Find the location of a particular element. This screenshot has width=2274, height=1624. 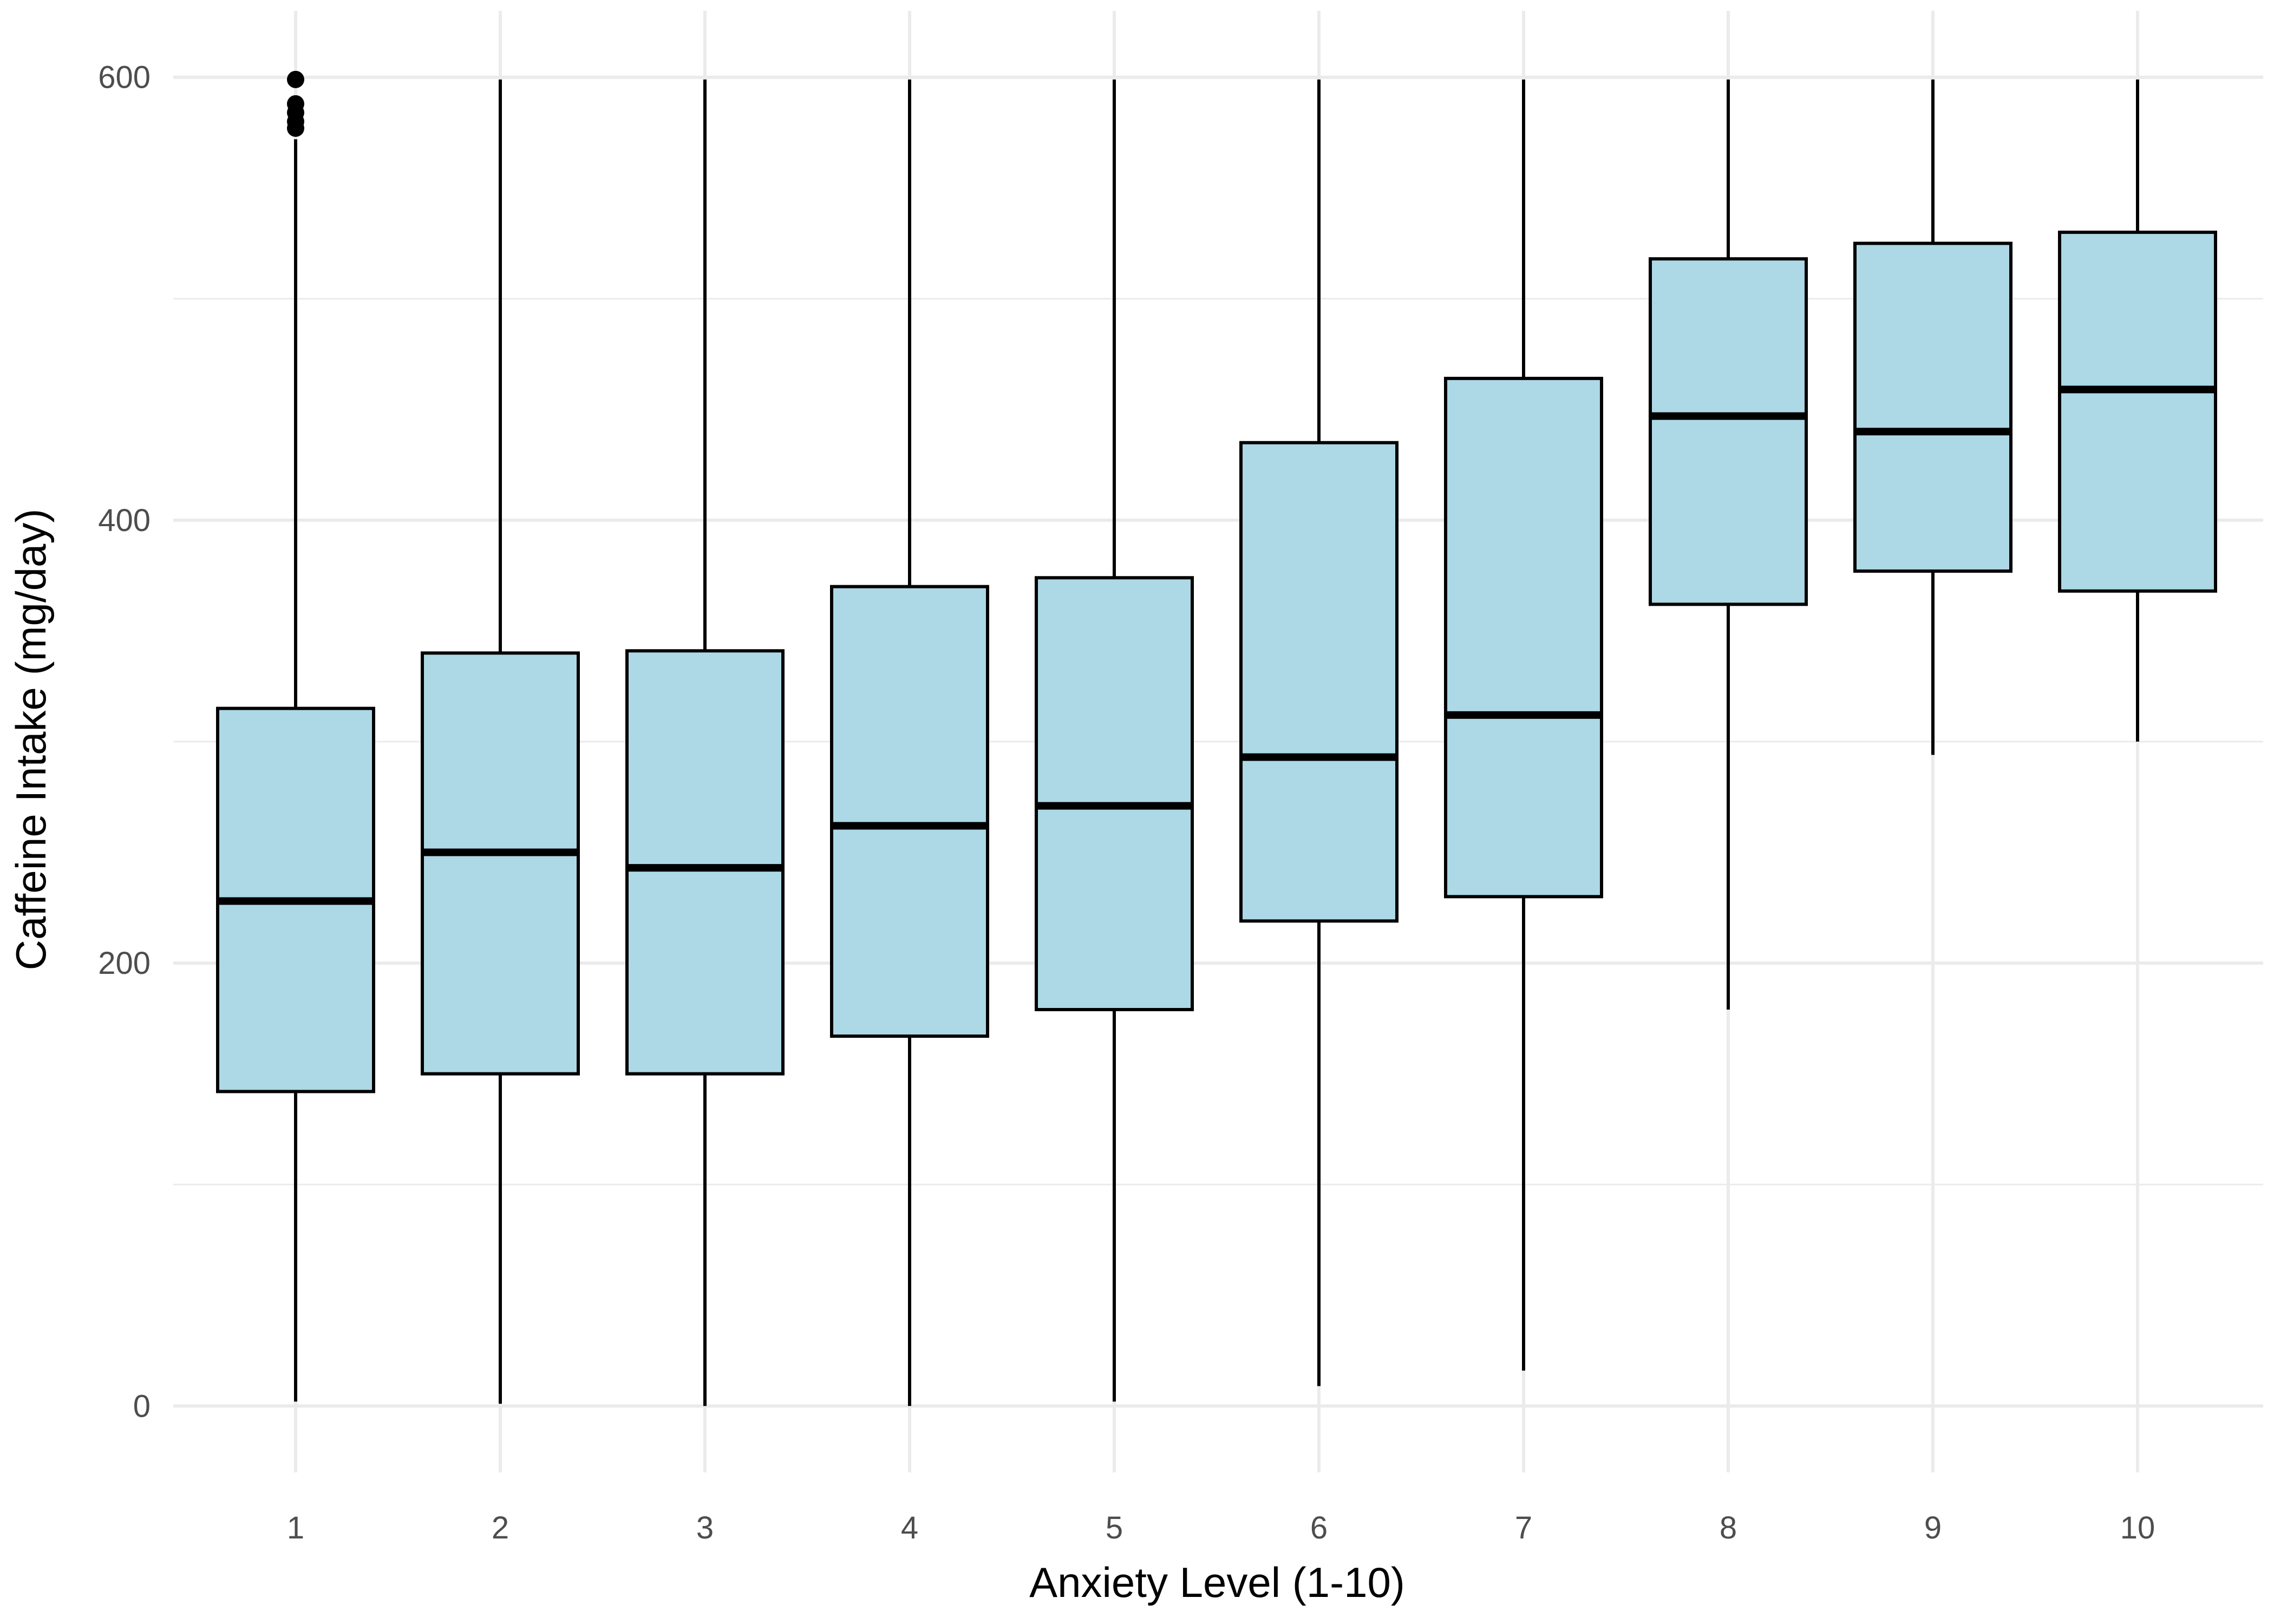

y-tick-label: 400 is located at coordinates (125, 520).